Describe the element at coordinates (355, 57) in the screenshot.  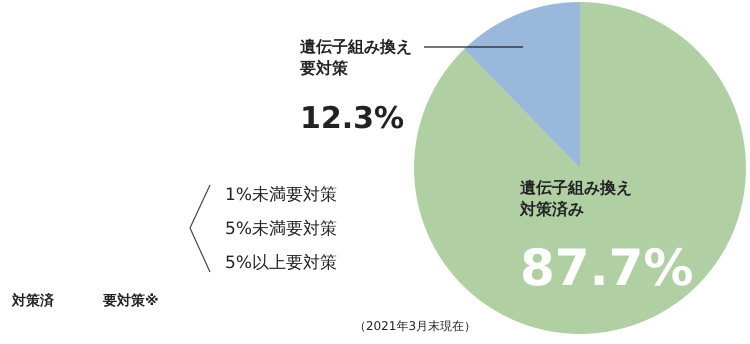
I see `slice-label: 遺伝子組み換え要対策` at that location.